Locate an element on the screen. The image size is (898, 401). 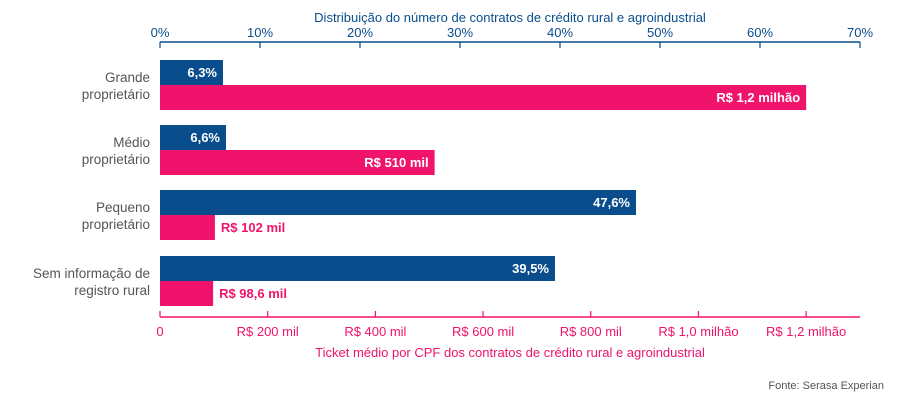
bar-contract-share-label: 6,3% is located at coordinates (202, 72).